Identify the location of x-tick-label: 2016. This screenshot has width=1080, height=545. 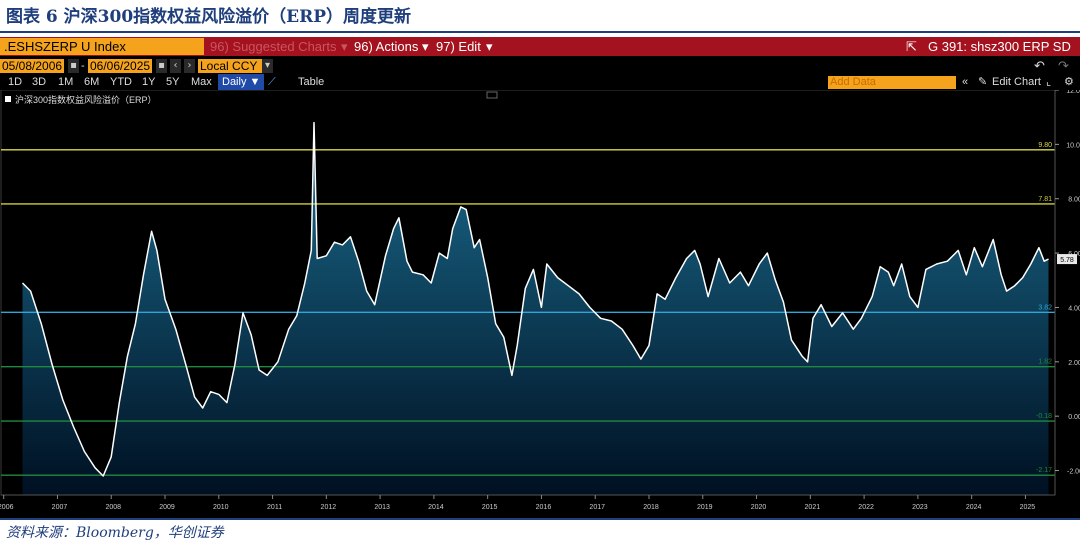
(544, 507).